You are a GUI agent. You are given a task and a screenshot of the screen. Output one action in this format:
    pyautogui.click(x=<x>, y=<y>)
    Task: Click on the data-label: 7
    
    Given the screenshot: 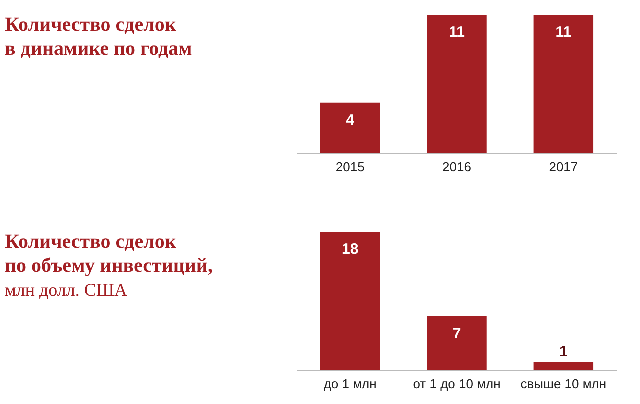 What is the action you would take?
    pyautogui.click(x=457, y=333)
    